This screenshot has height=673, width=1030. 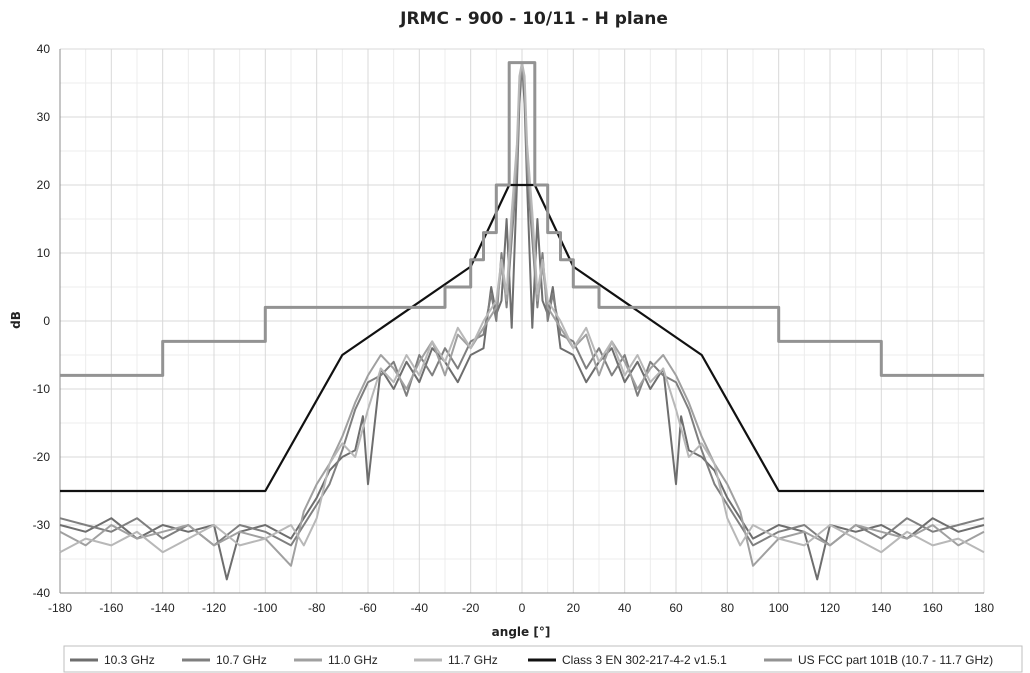 What do you see at coordinates (574, 608) in the screenshot?
I see `x-tick-label: 20` at bounding box center [574, 608].